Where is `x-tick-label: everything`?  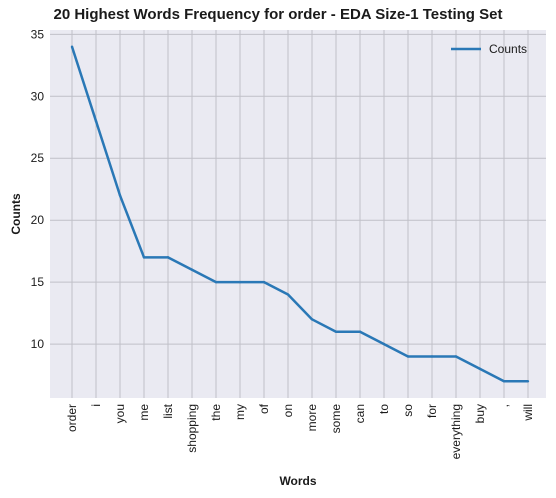
x-tick-label: everything is located at coordinates (456, 431).